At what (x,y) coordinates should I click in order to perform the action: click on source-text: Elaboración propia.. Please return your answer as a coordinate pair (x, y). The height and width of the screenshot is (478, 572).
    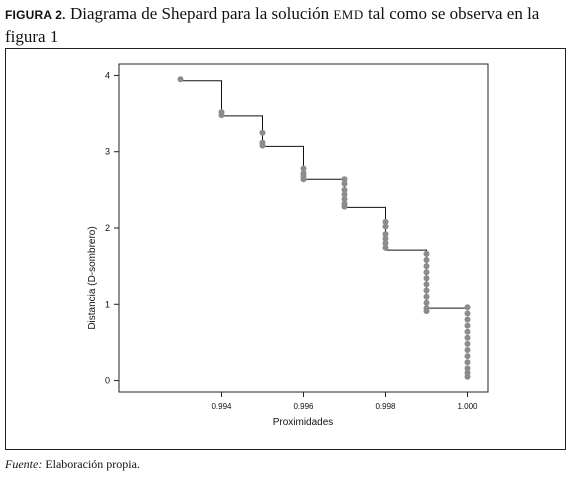
    Looking at the image, I should click on (92, 464).